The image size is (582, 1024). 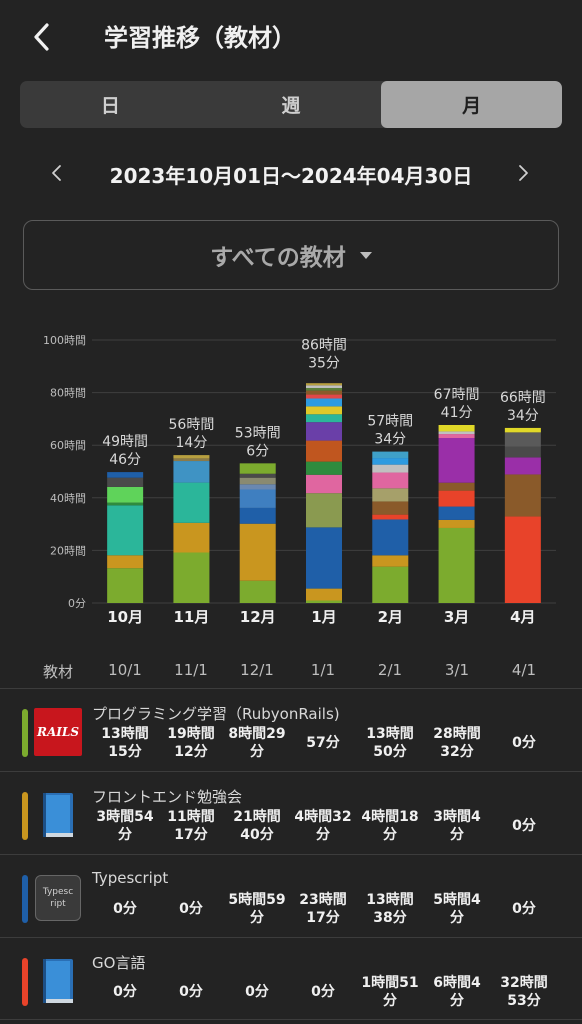 I want to click on y-tick-label: 20時間, so click(x=68, y=550).